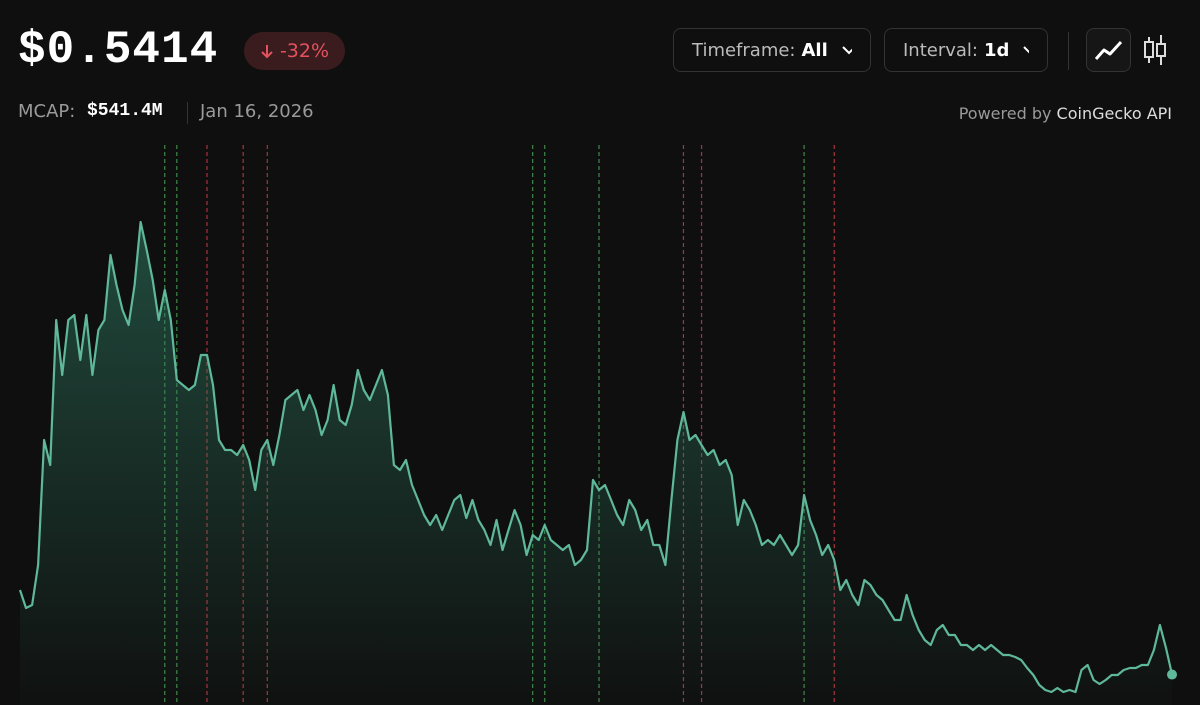  I want to click on line-chart-icon, so click(1108, 50).